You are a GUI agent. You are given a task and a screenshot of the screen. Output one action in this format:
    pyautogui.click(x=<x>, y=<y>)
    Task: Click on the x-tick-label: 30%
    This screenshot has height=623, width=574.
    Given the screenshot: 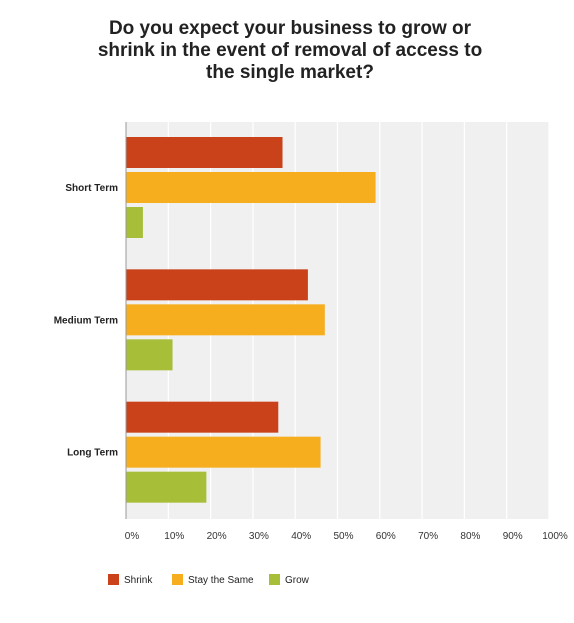 What is the action you would take?
    pyautogui.click(x=259, y=536)
    